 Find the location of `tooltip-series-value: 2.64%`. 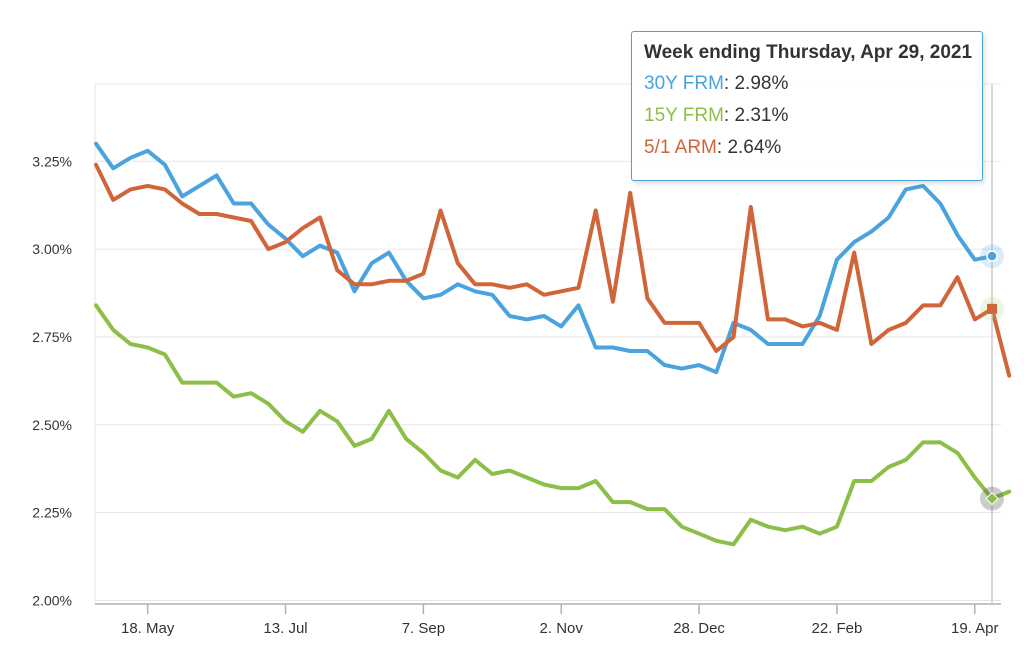

tooltip-series-value: 2.64% is located at coordinates (754, 147).